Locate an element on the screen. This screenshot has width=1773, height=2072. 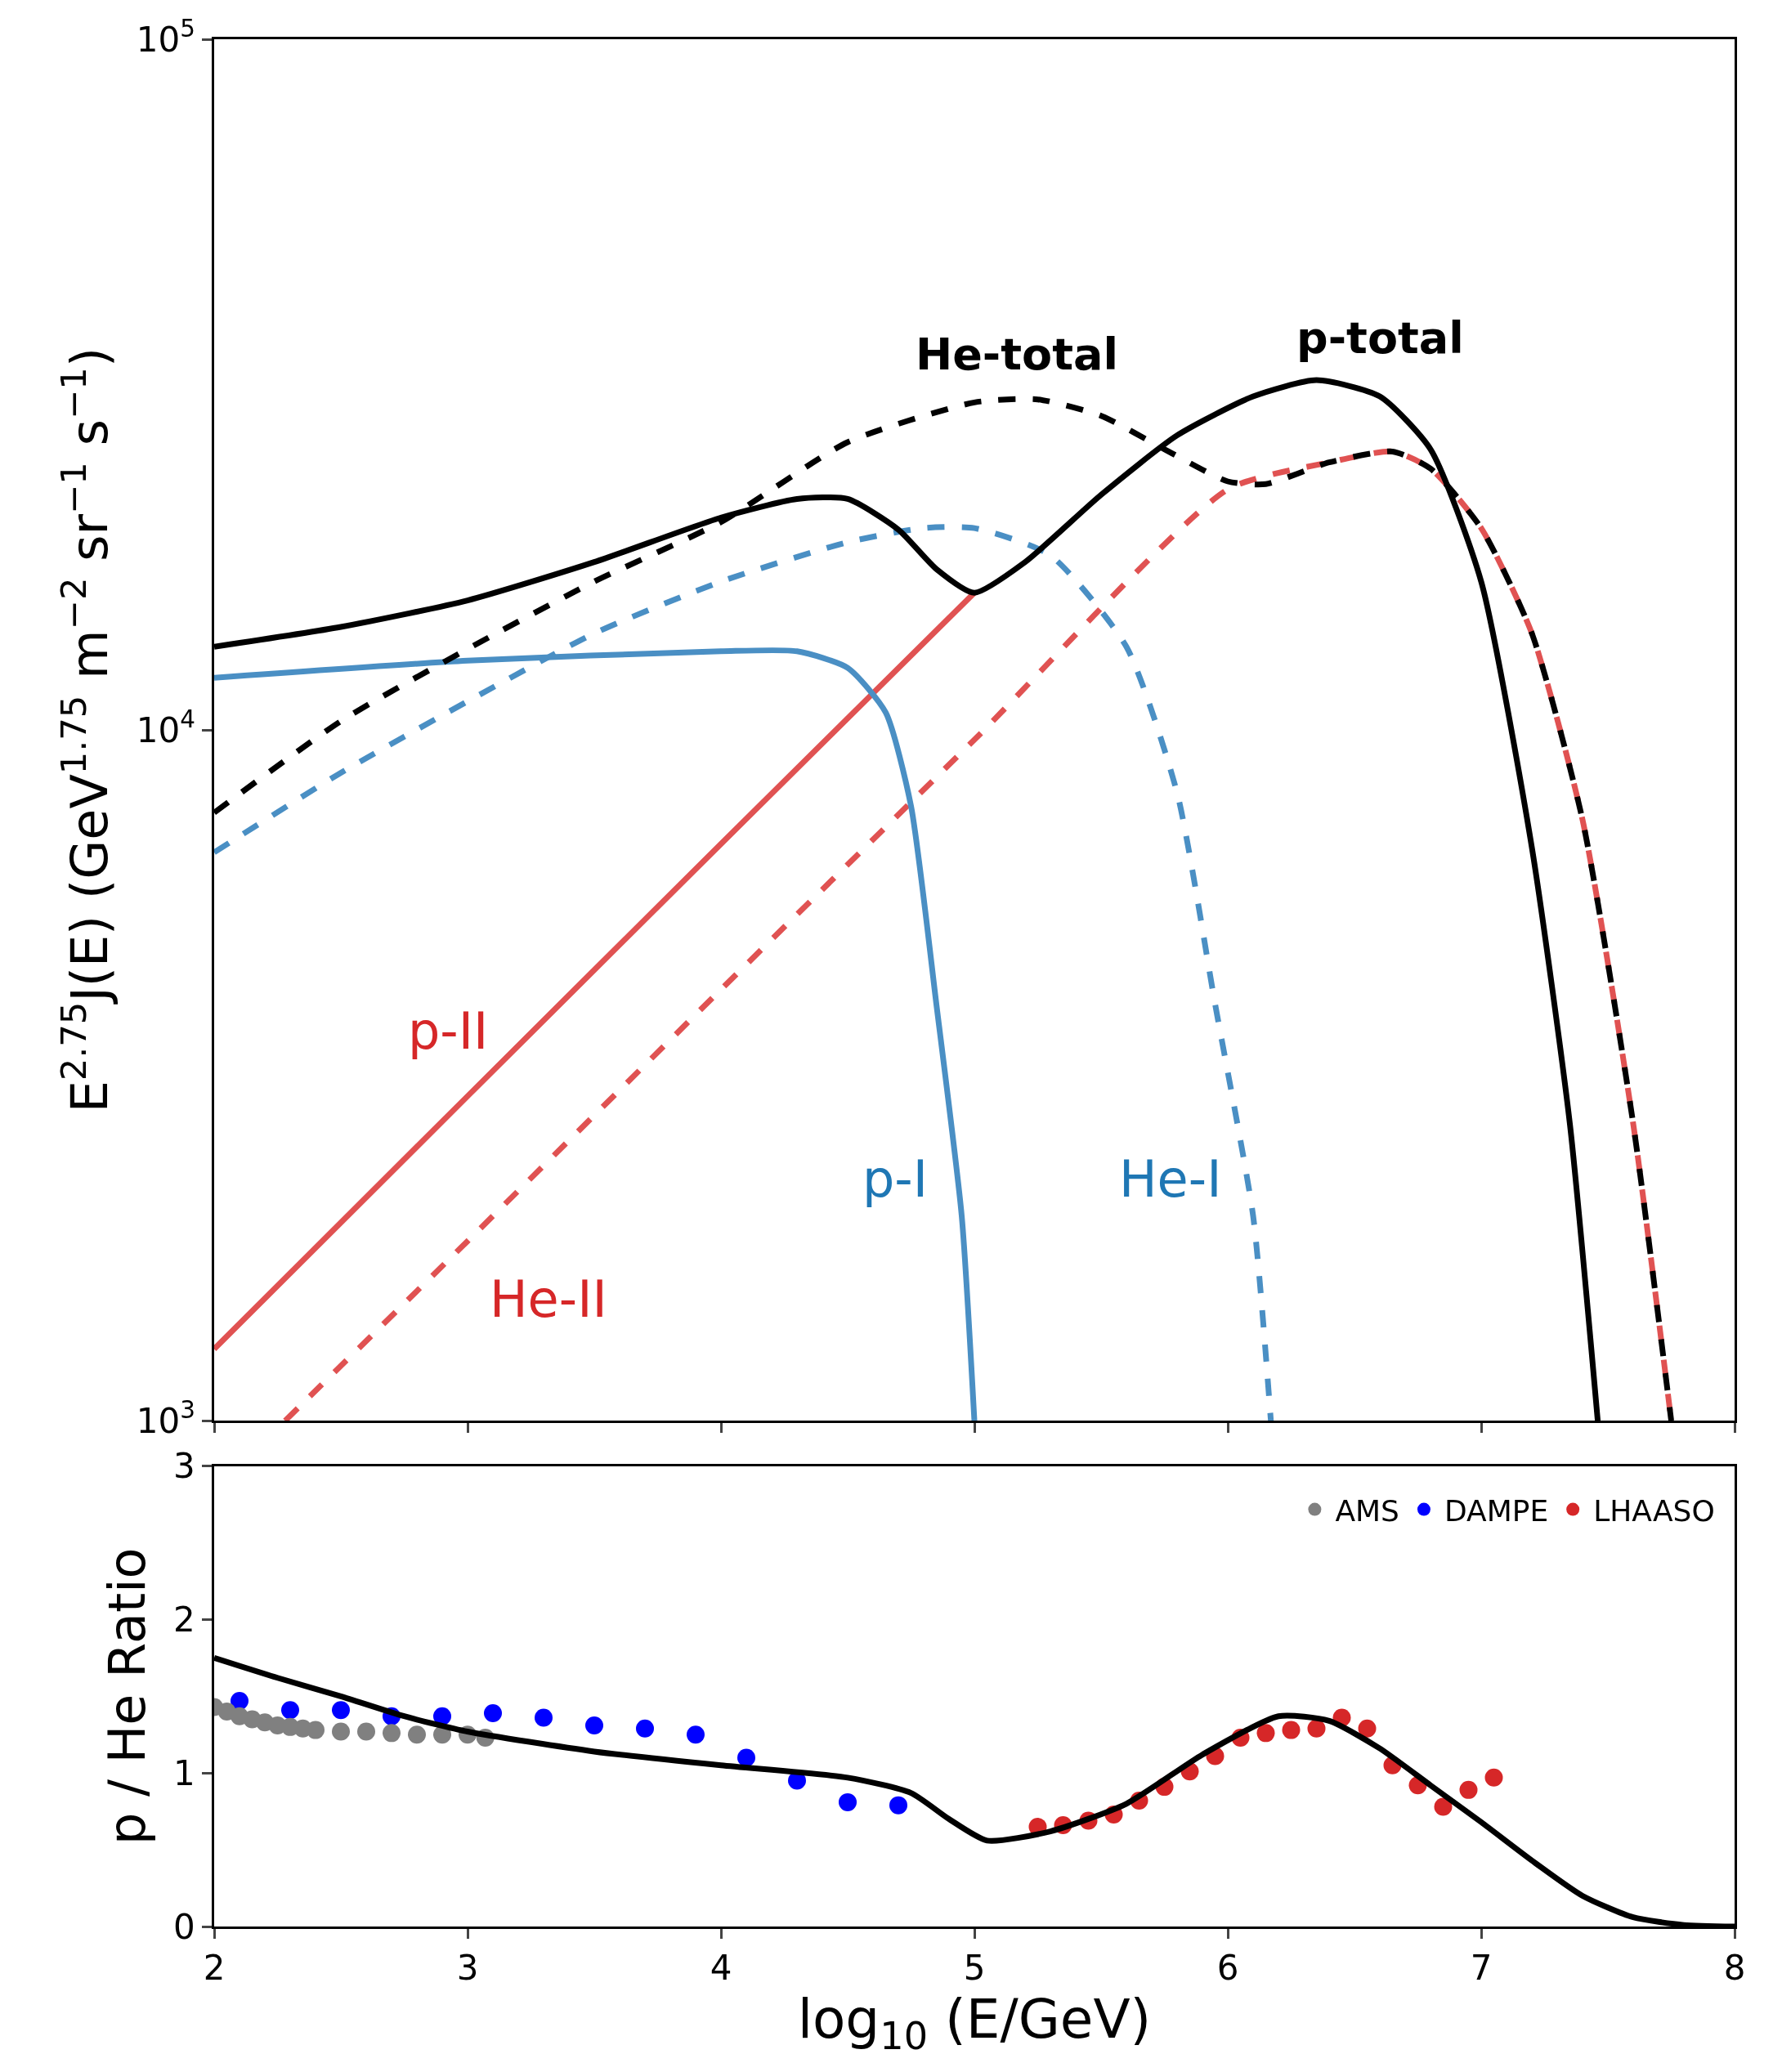
x-tick-label: 5 is located at coordinates (974, 1968).